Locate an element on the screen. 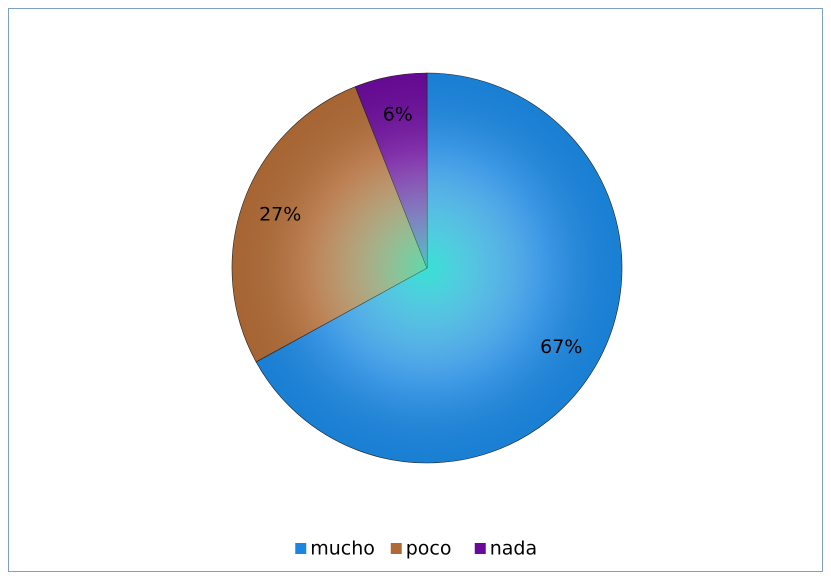 Image resolution: width=831 pixels, height=580 pixels. legend-label: poco is located at coordinates (429, 549).